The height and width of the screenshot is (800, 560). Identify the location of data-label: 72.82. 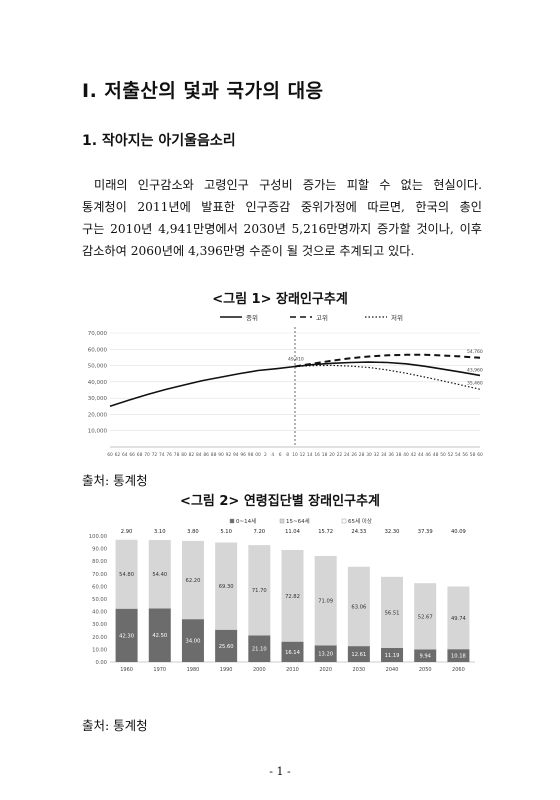
(292, 597).